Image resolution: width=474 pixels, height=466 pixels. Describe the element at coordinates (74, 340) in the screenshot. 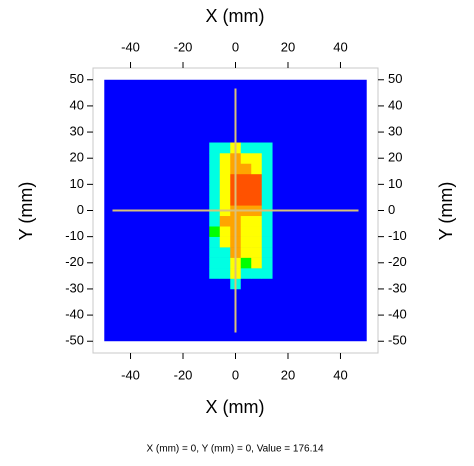

I see `y-tick-label-left: -50` at that location.